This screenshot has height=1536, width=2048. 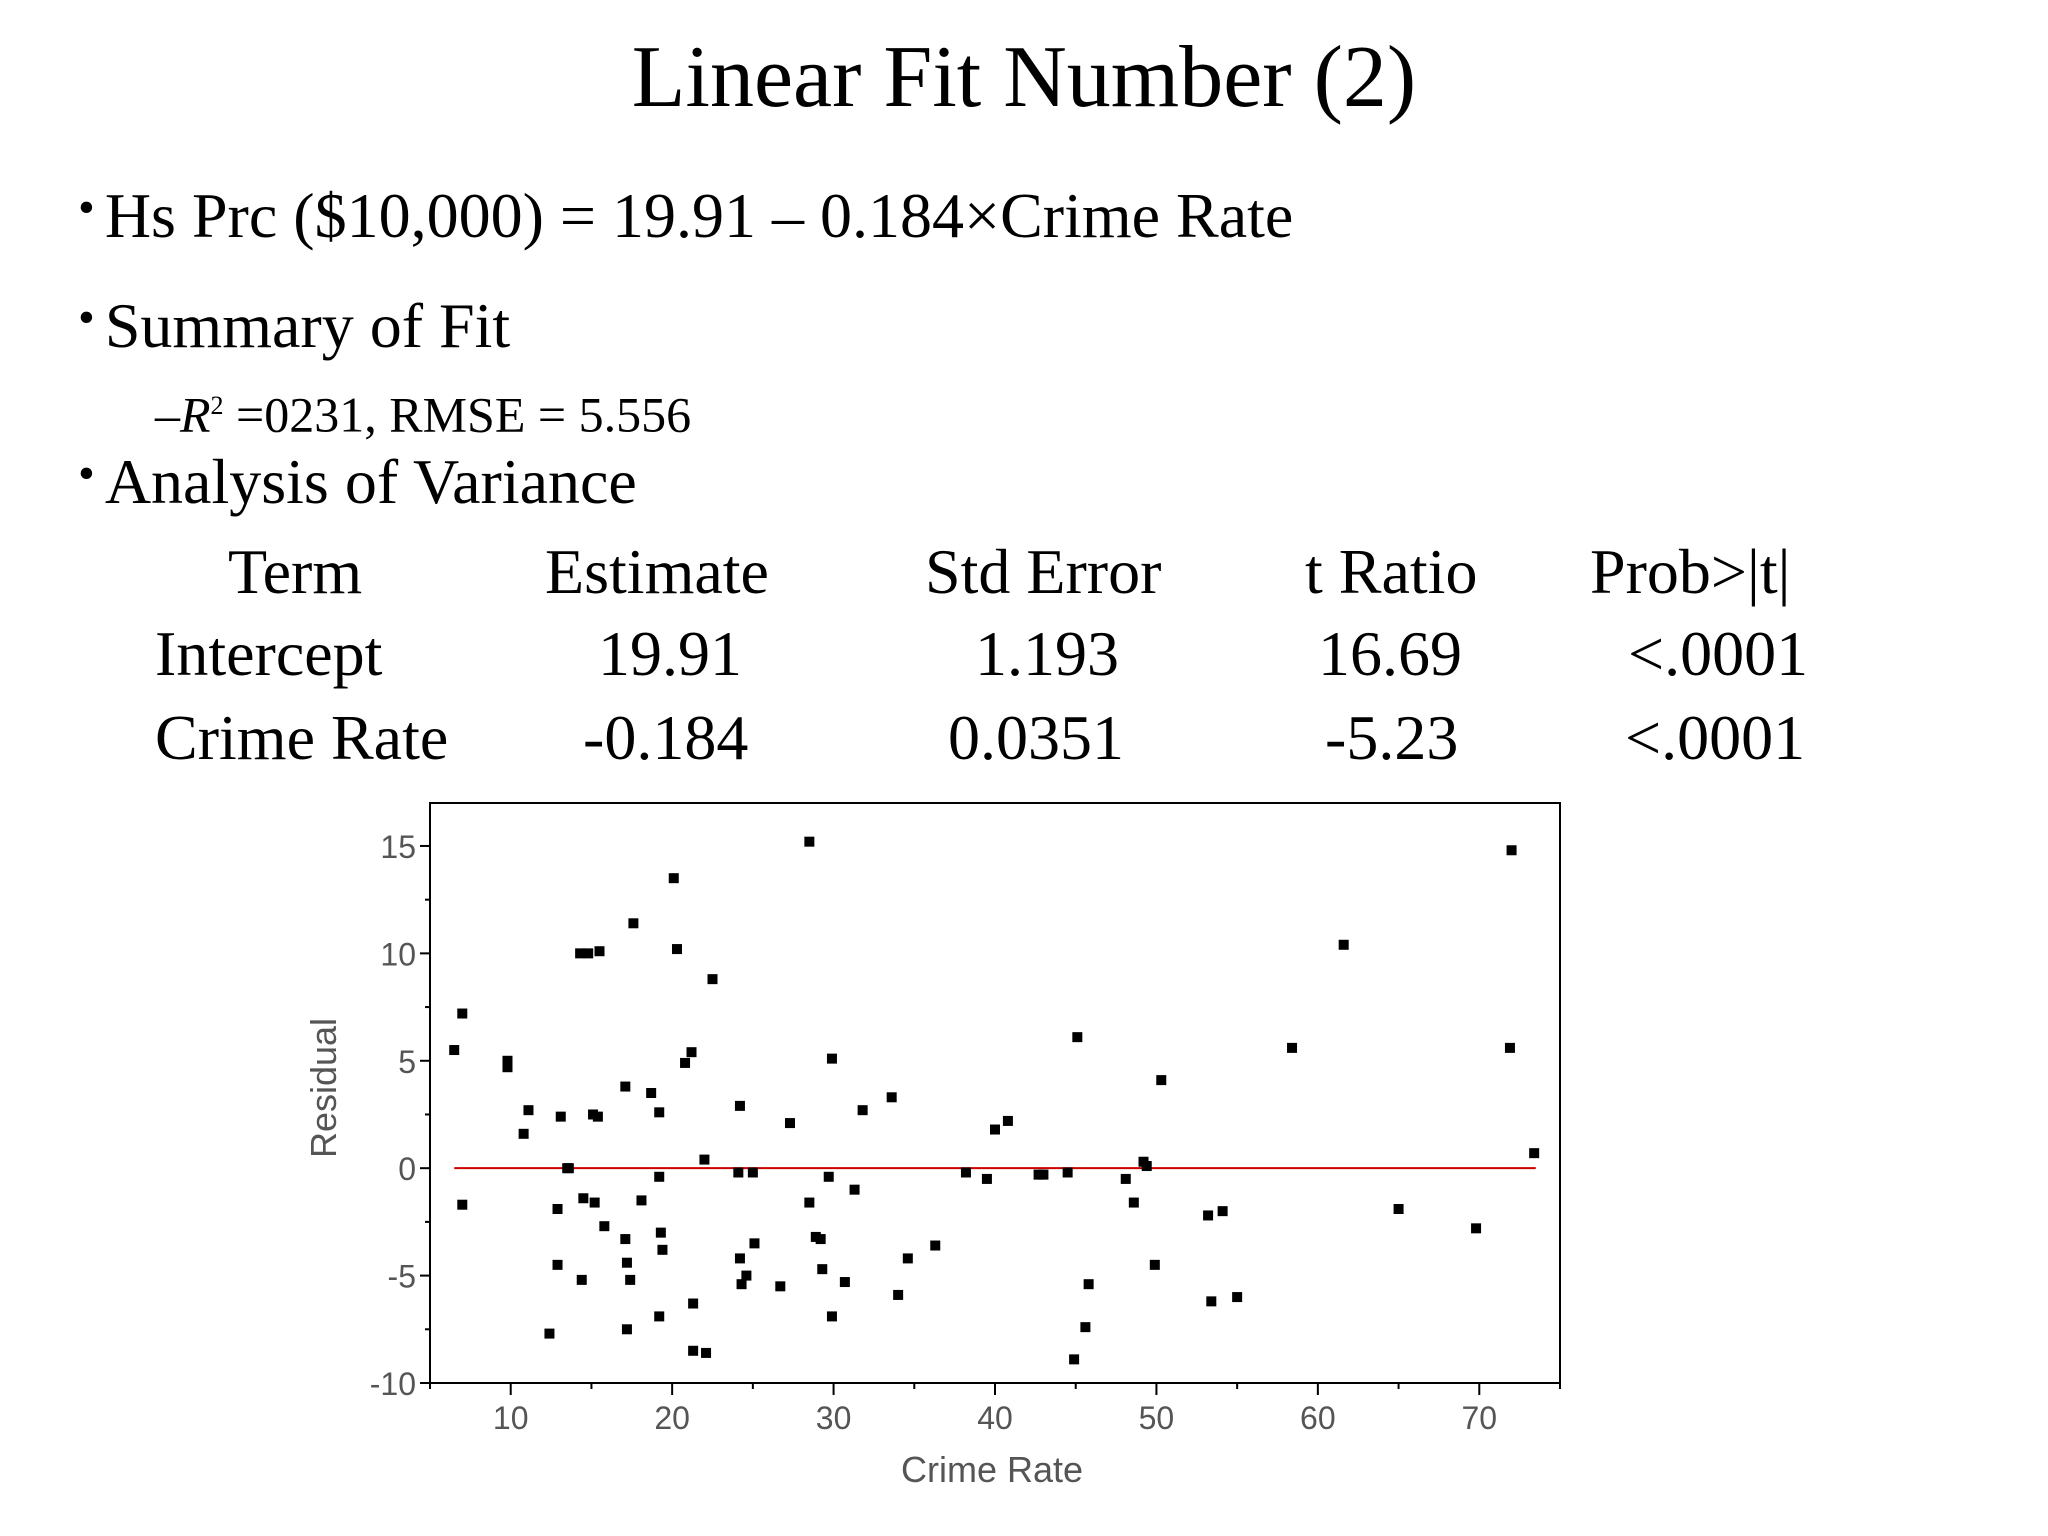 I want to click on x-tick-label: 20, so click(x=672, y=1418).